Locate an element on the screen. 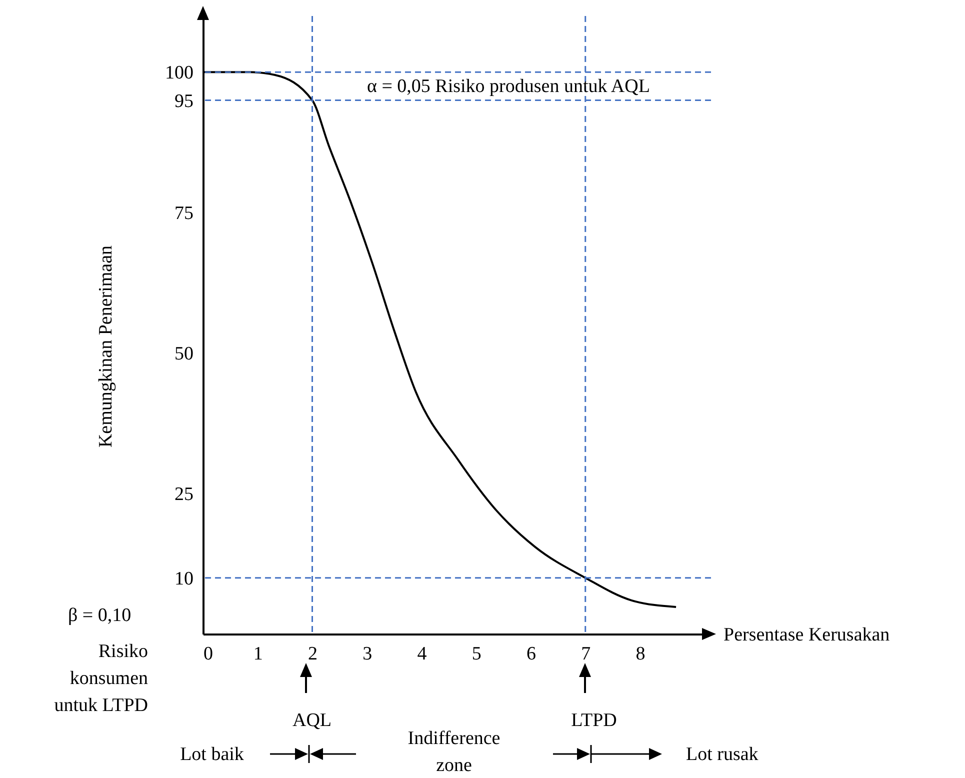  x-tick-label: 1 is located at coordinates (258, 654).